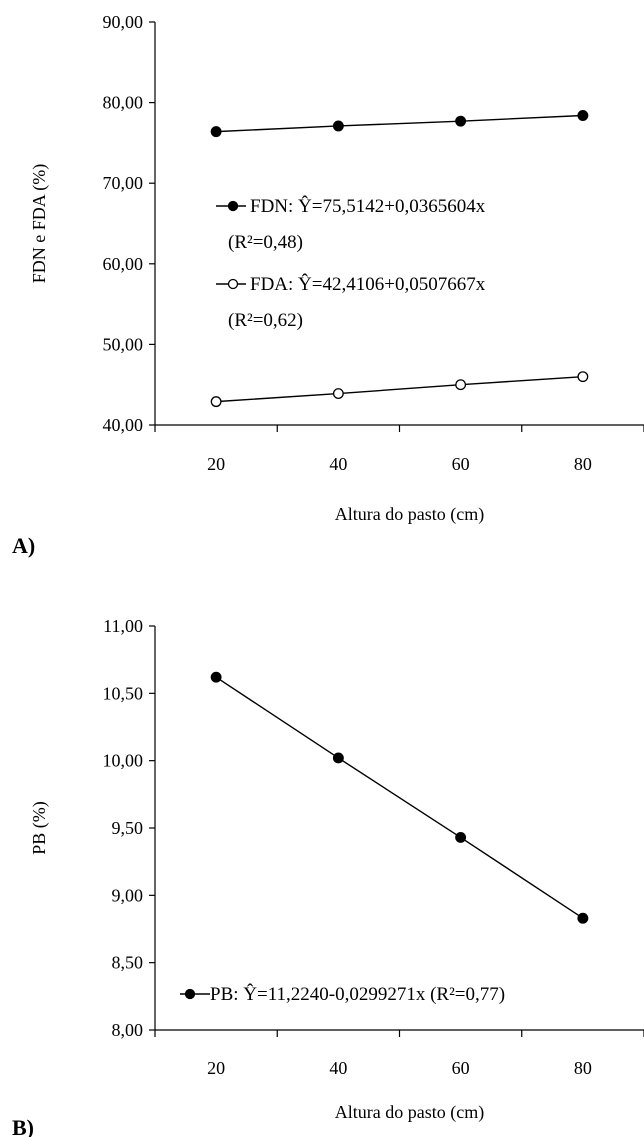  I want to click on y-axis-label: FDN e FDA (%), so click(39, 224).